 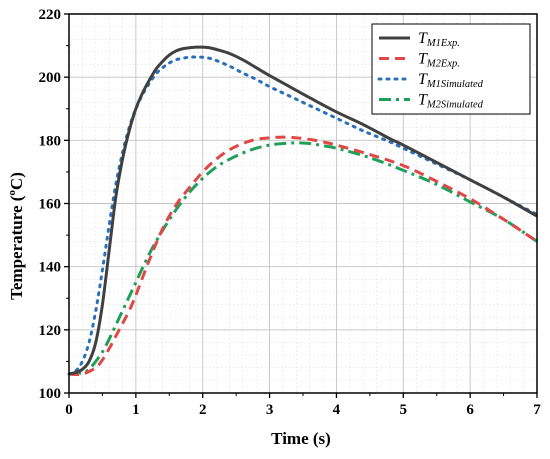 What do you see at coordinates (537, 410) in the screenshot?
I see `x-tick-label: 7` at bounding box center [537, 410].